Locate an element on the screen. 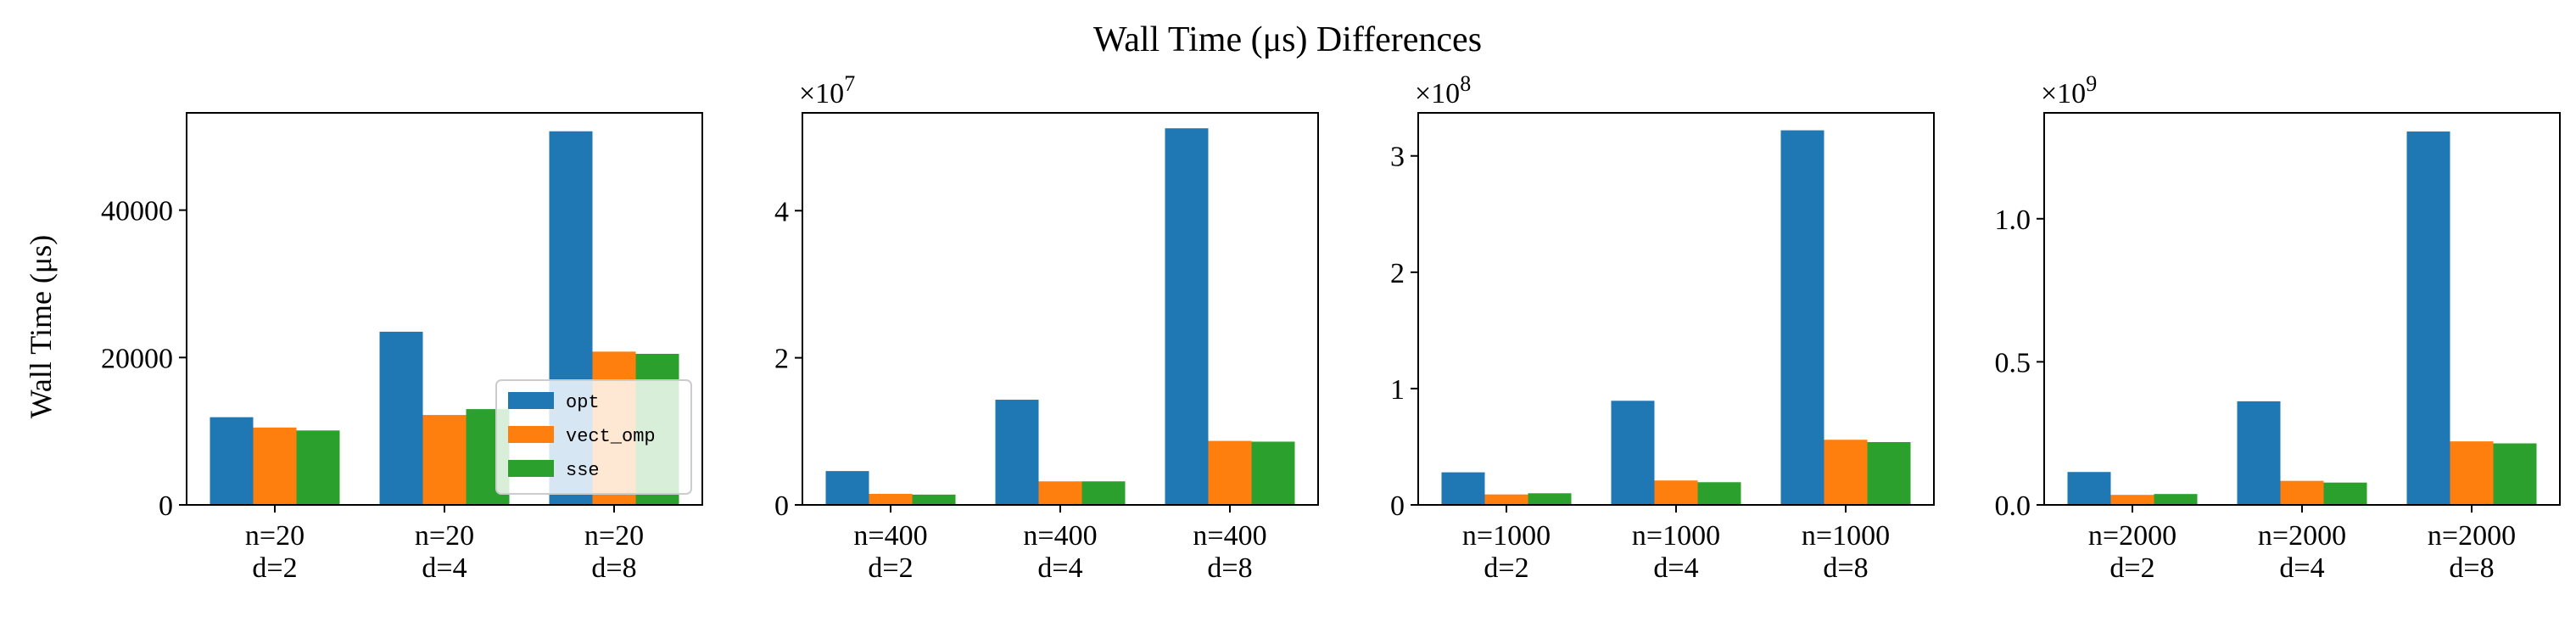 This screenshot has width=2576, height=622. legend-swatch-sse is located at coordinates (531, 468).